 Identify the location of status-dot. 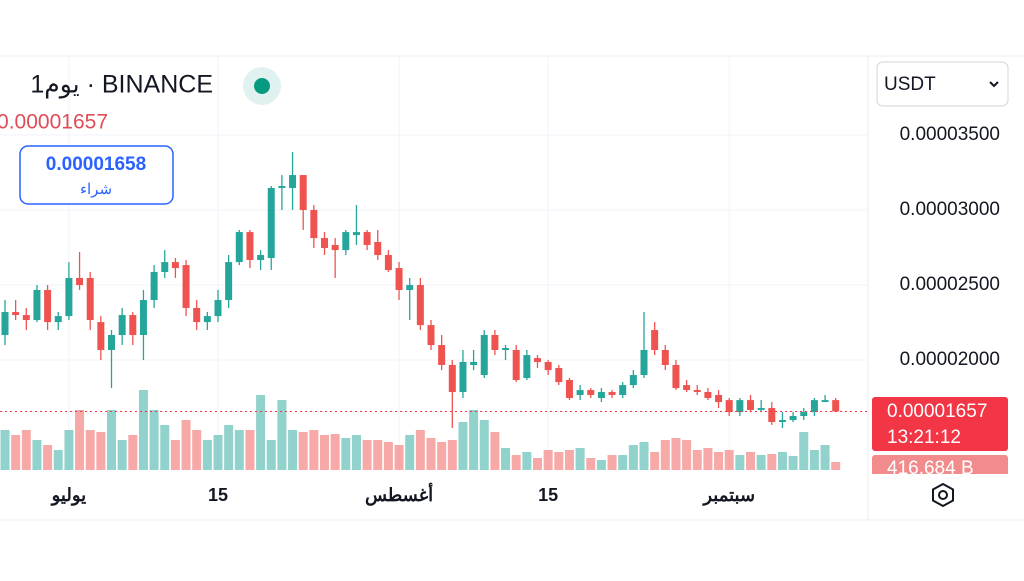
(262, 86).